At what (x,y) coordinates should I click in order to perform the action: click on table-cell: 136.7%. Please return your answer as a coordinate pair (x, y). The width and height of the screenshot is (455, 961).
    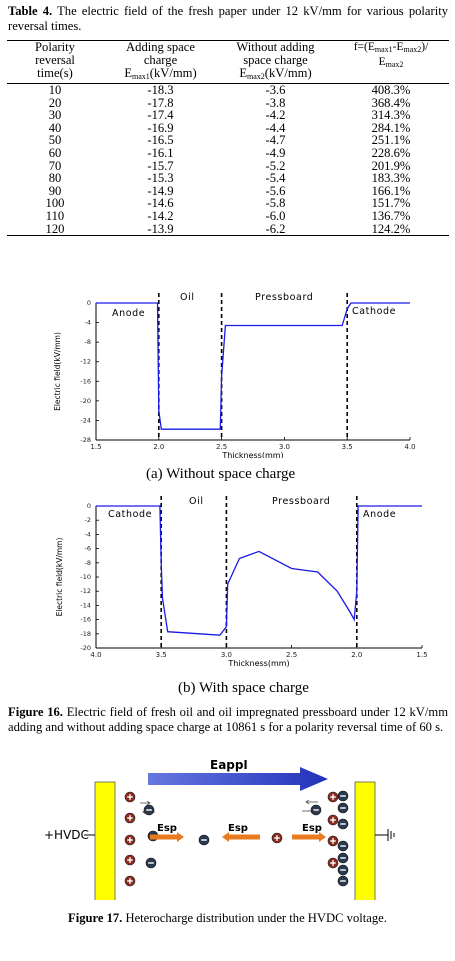
    Looking at the image, I should click on (391, 215).